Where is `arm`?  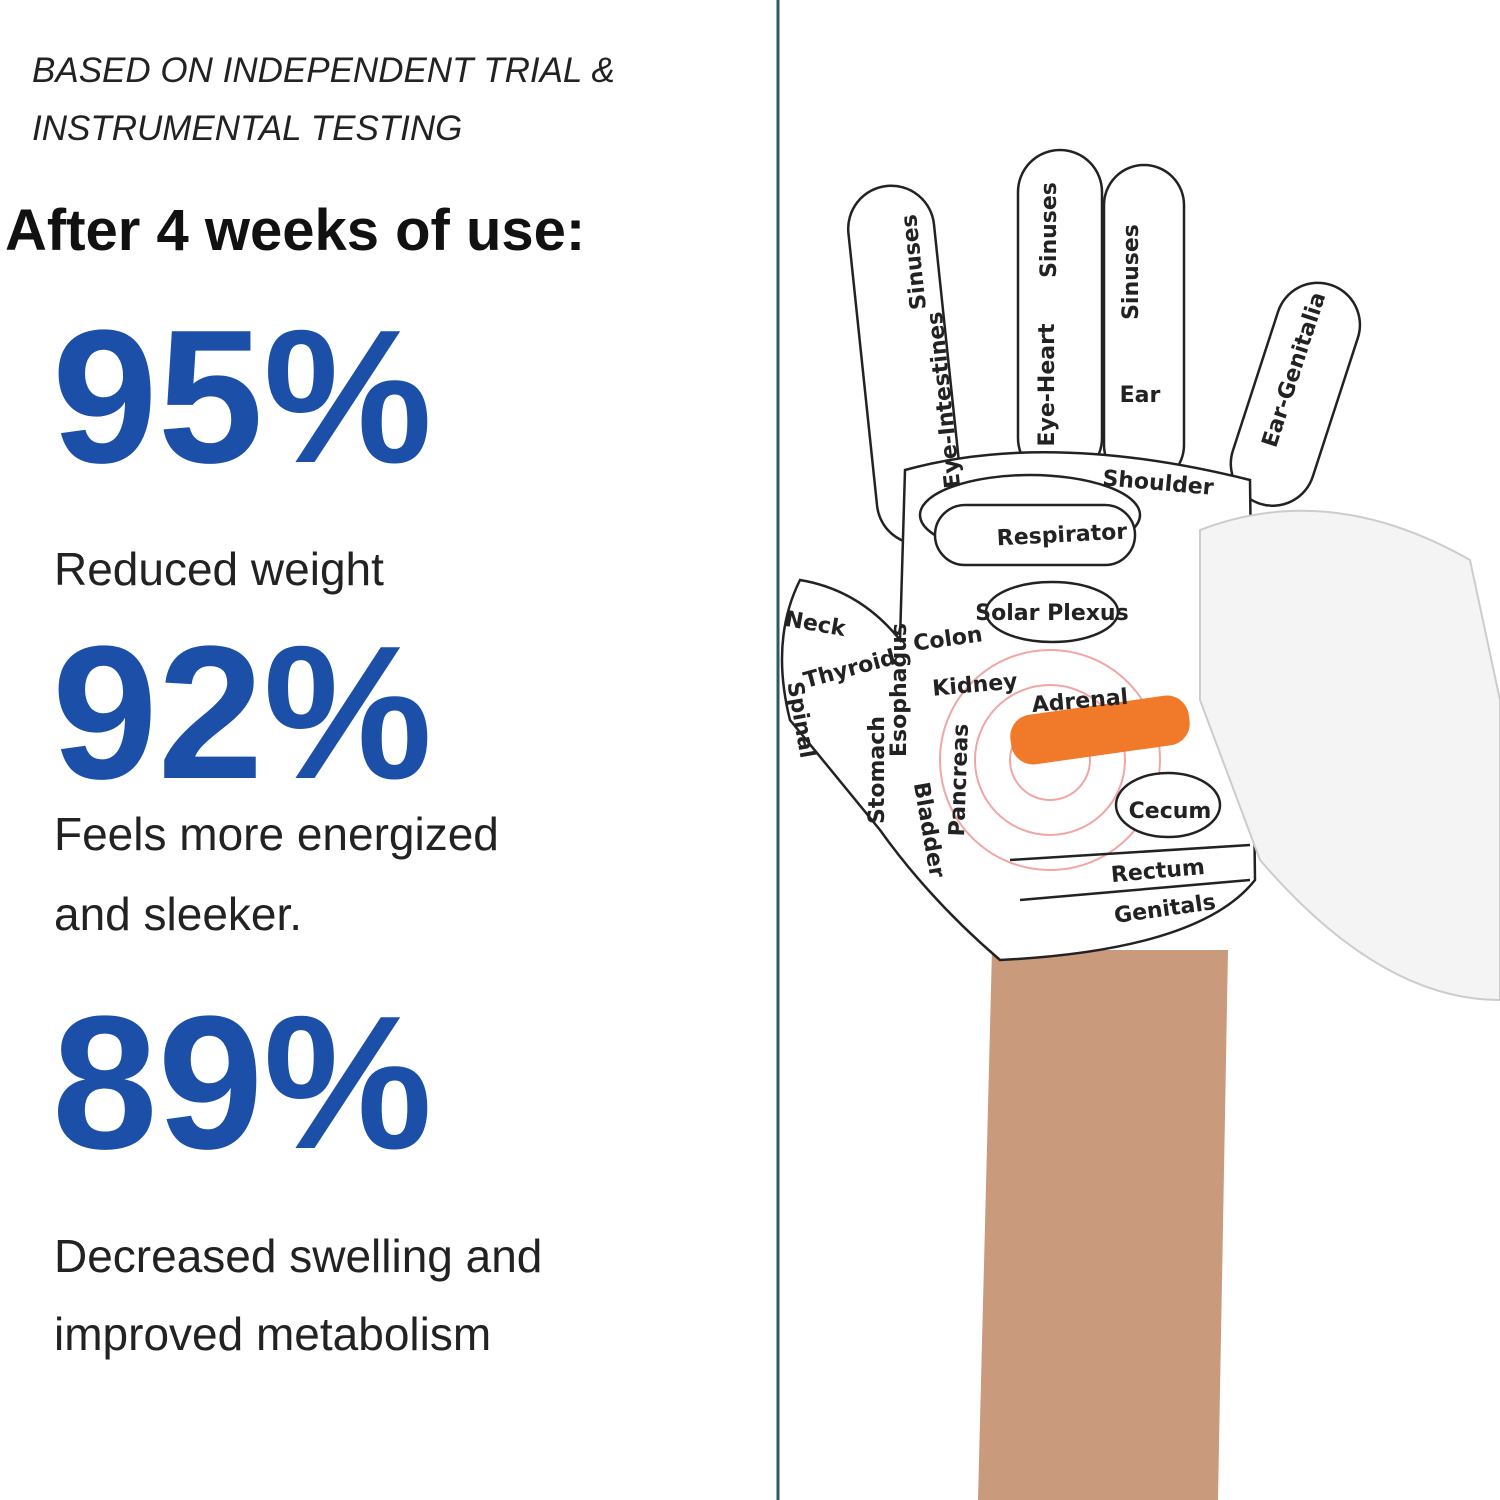 arm is located at coordinates (1103, 1225).